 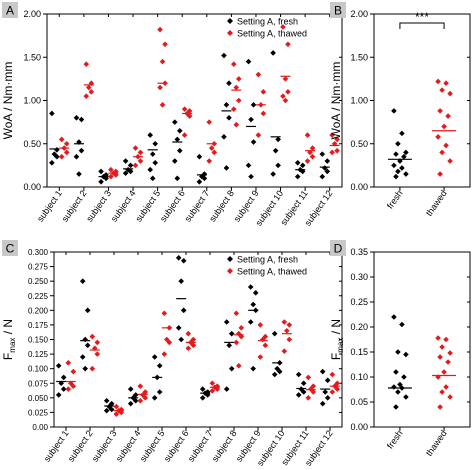 I want to click on y-tick-label: 0.100, so click(x=38, y=369).